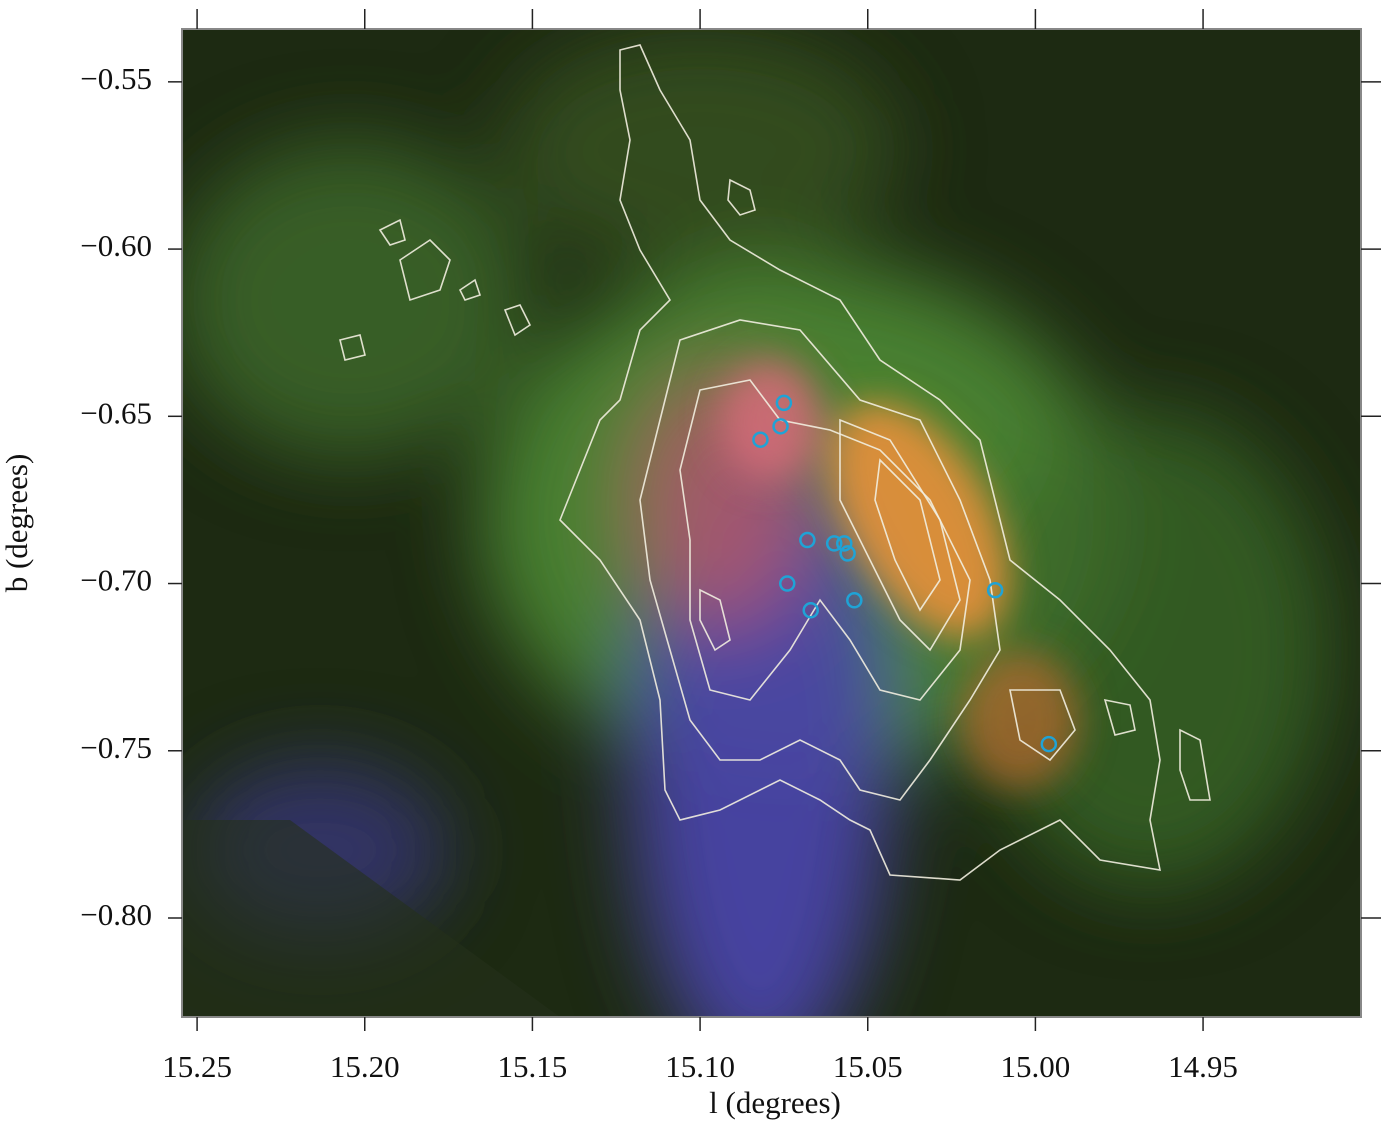  What do you see at coordinates (365, 1066) in the screenshot?
I see `x-tick-label: 15.20` at bounding box center [365, 1066].